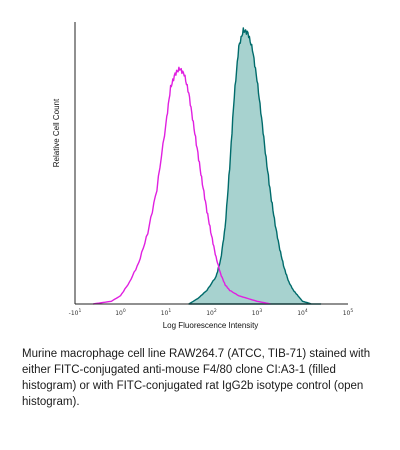 This screenshot has height=450, width=400. I want to click on x-tick-label: 10³, so click(257, 312).